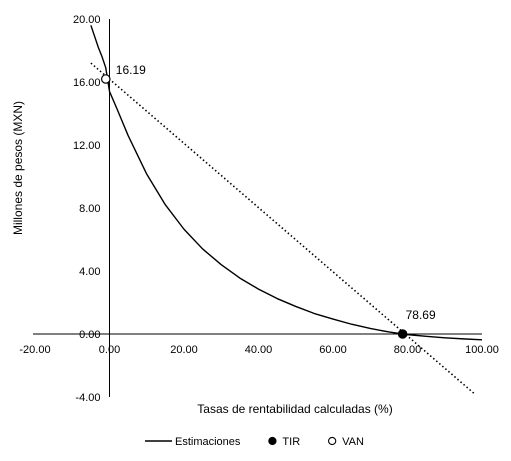  Describe the element at coordinates (89, 335) in the screenshot. I see `y-tick-label: 0.00` at that location.